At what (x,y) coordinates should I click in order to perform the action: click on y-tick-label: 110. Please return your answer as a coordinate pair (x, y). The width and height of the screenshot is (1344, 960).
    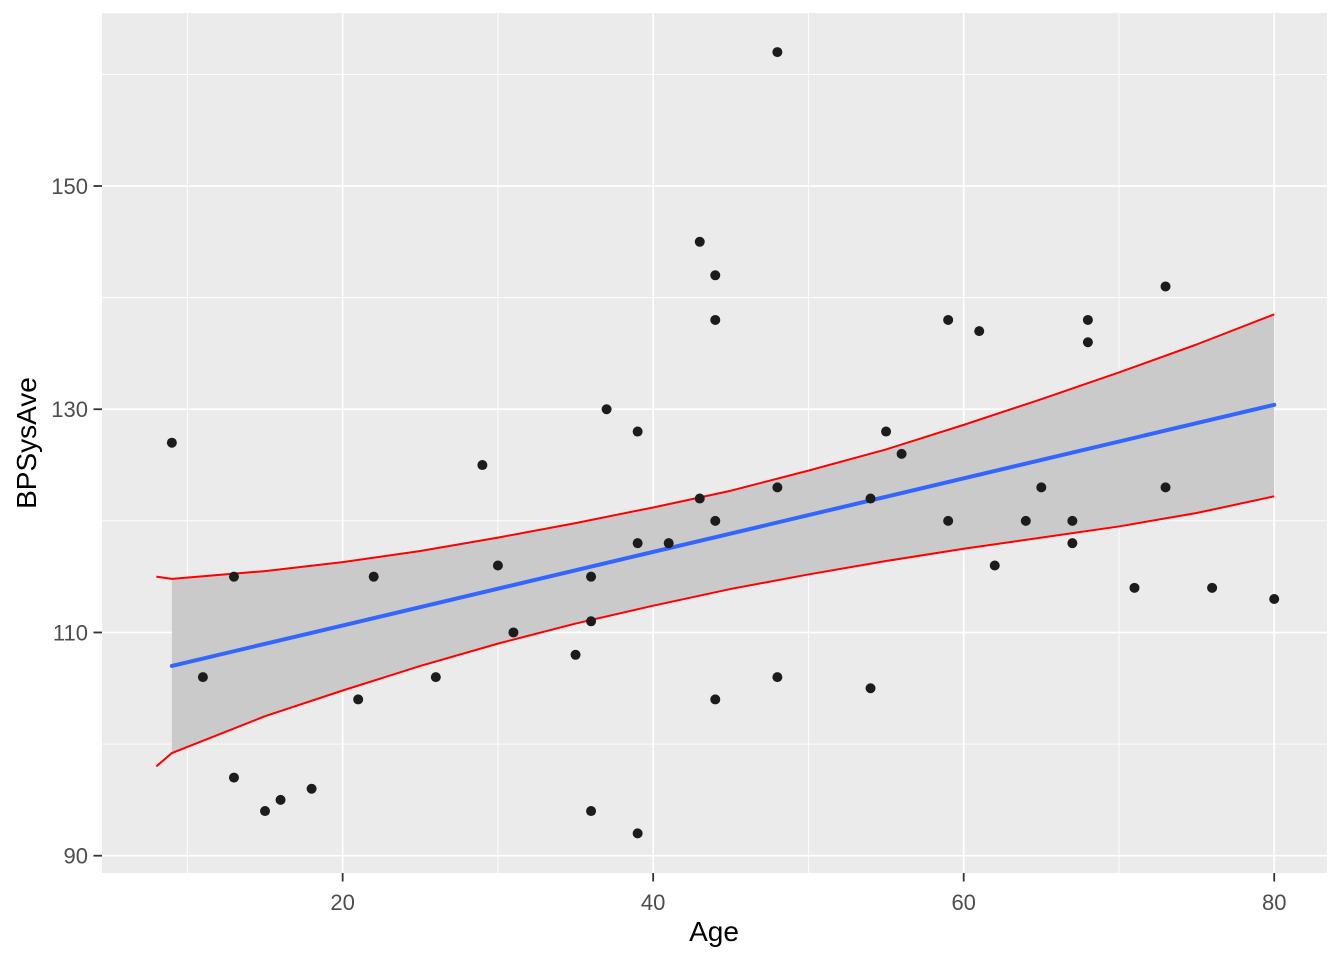
    Looking at the image, I should click on (70, 632).